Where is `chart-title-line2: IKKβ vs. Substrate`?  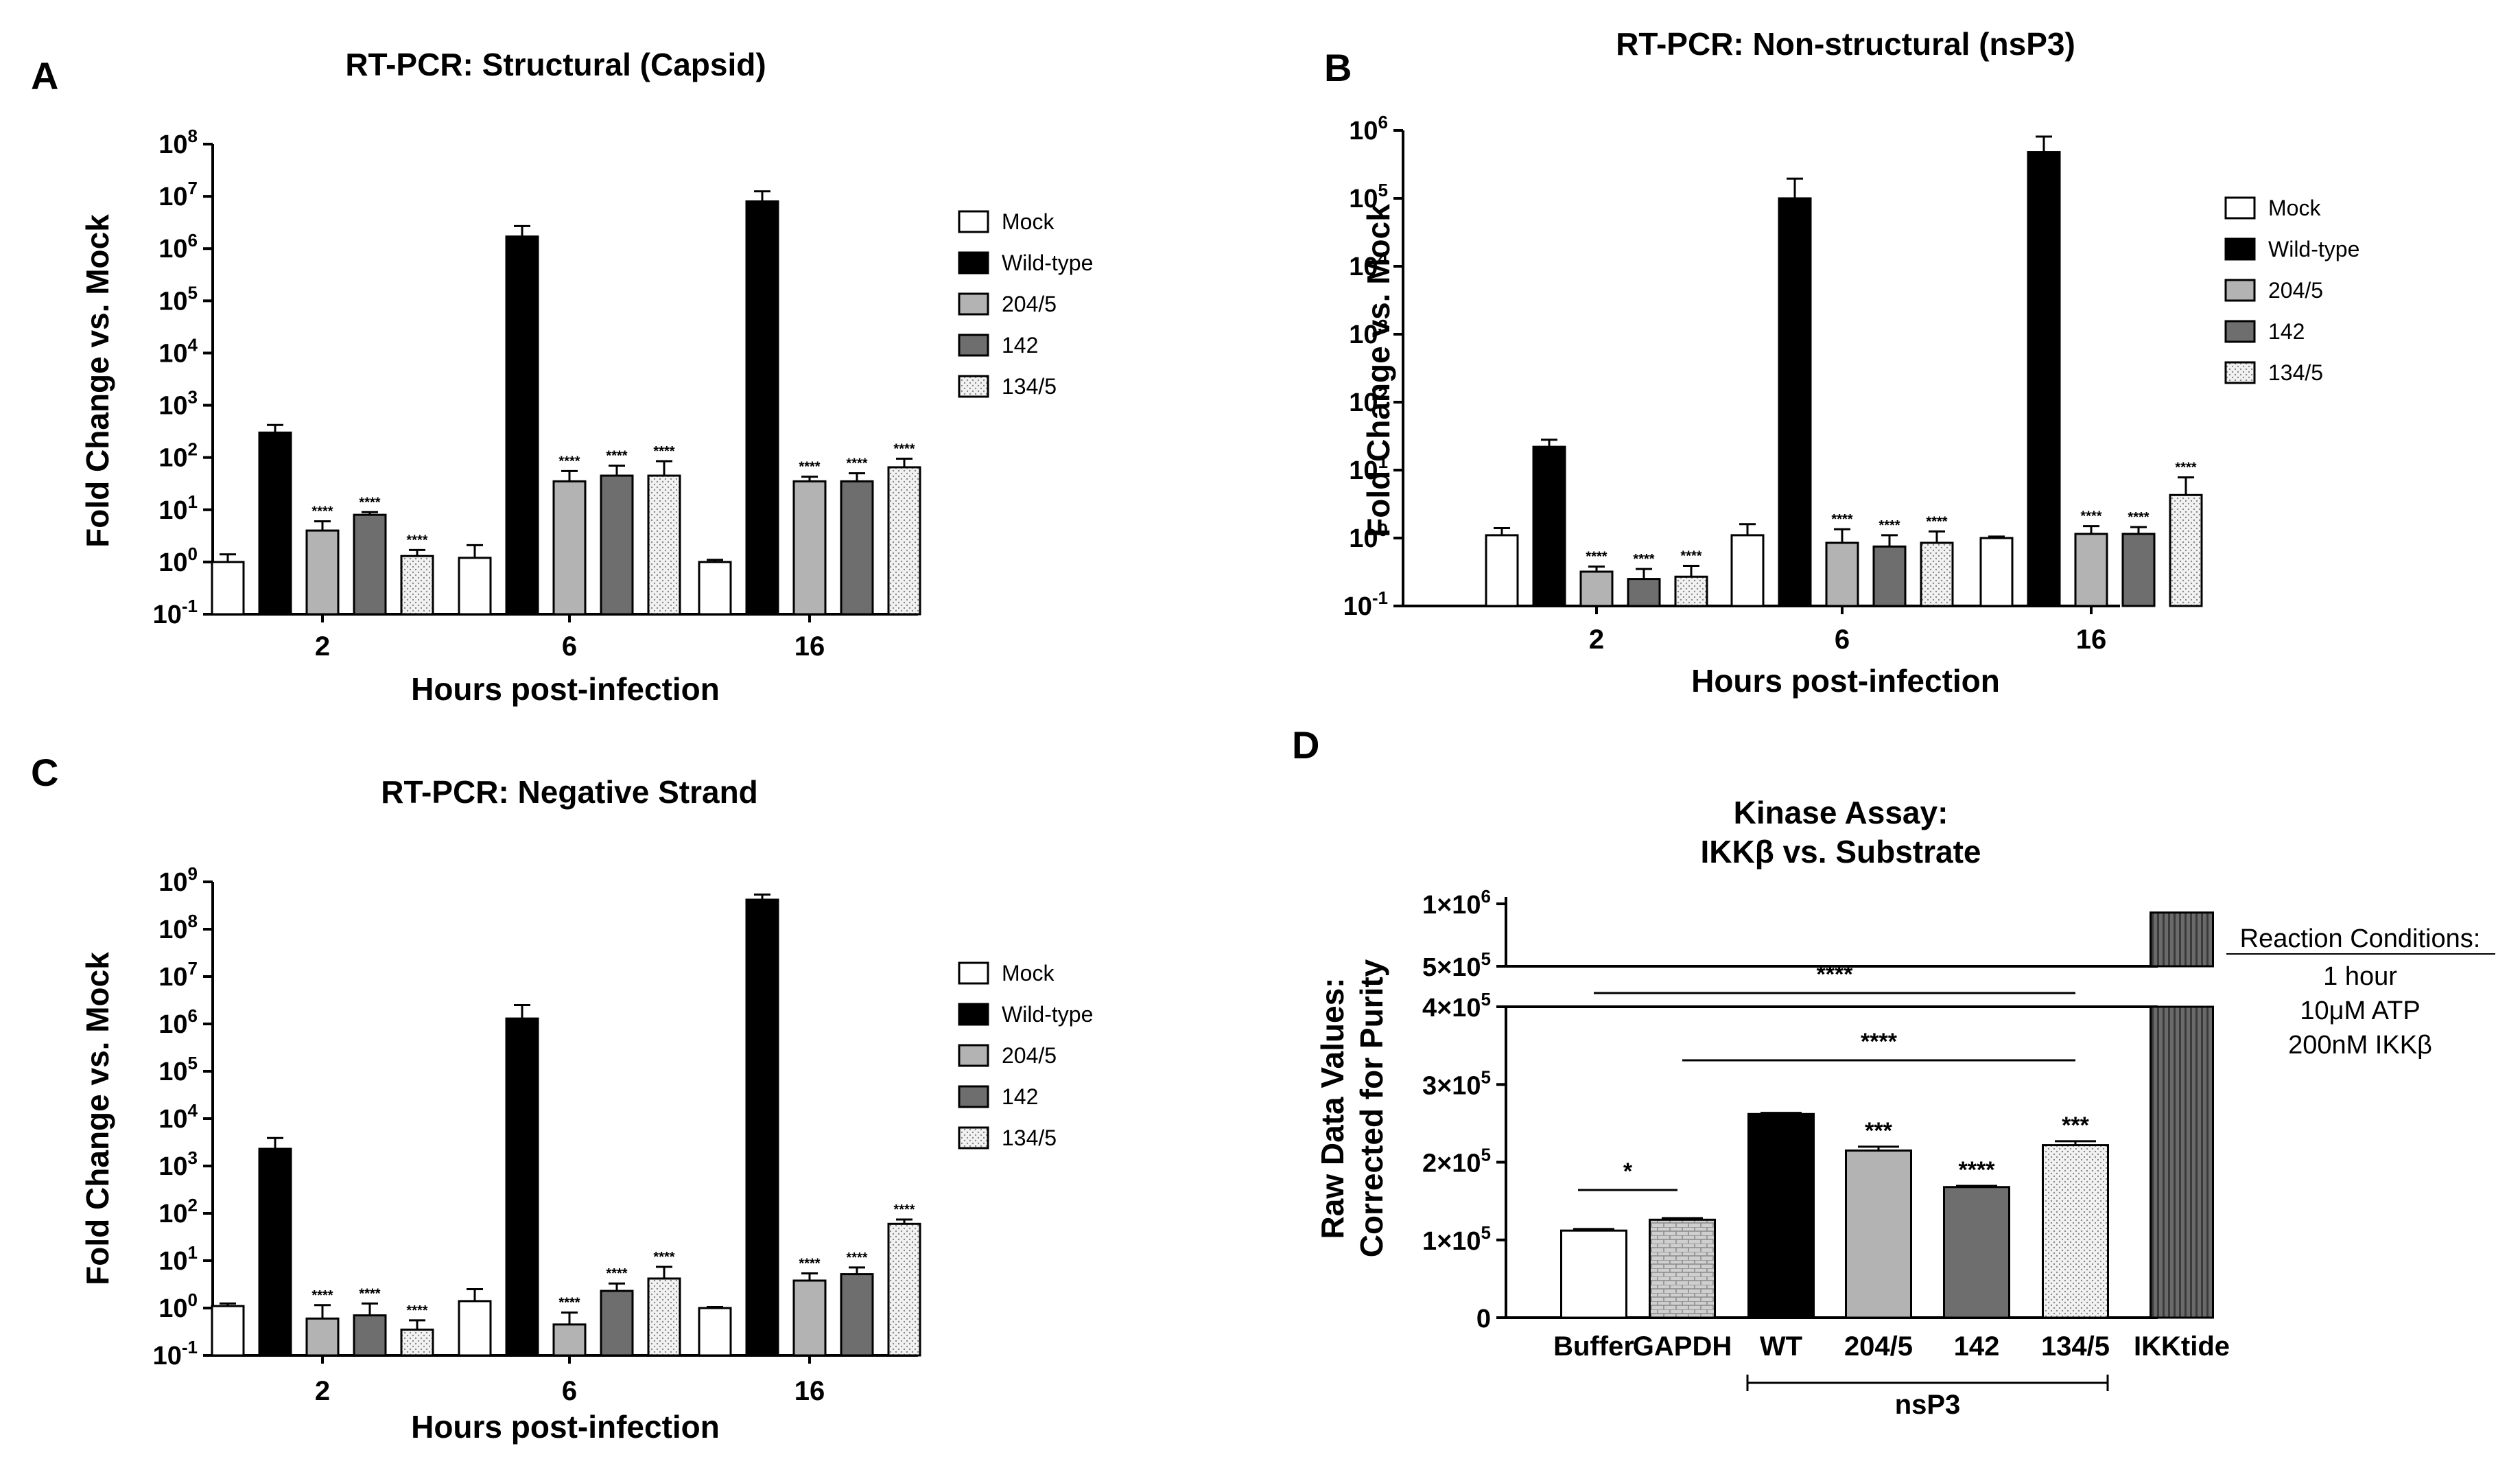
chart-title-line2: IKKβ vs. Substrate is located at coordinates (1841, 852).